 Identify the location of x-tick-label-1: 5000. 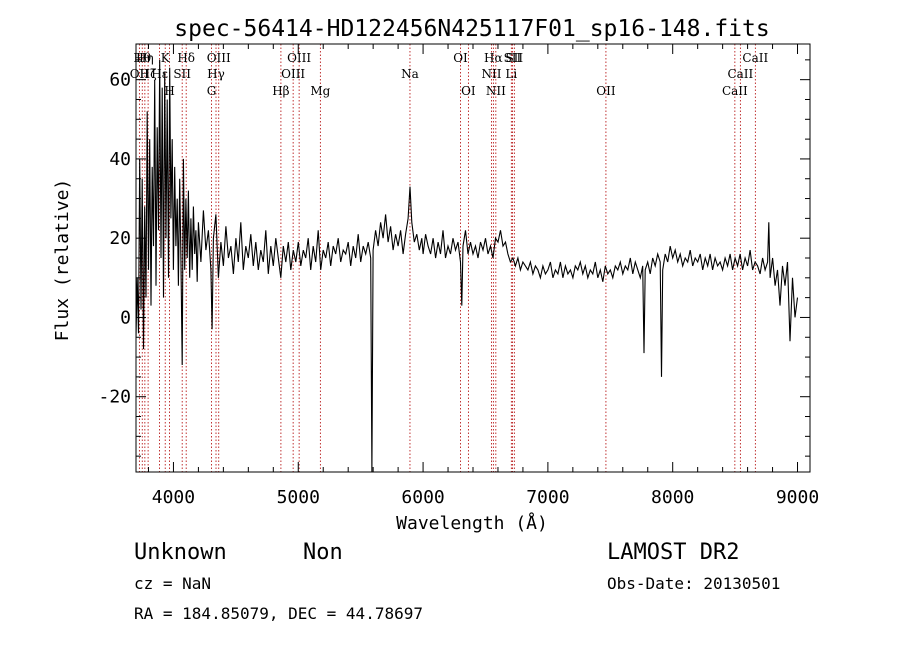
(298, 497).